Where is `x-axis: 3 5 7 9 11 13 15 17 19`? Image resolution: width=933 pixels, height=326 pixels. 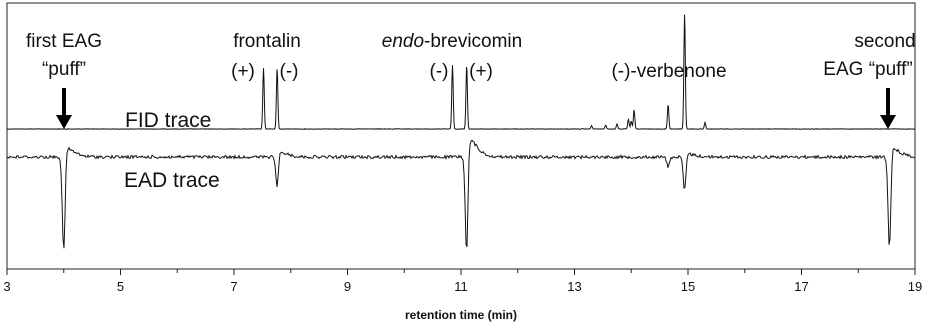 x-axis: 3 5 7 9 11 13 15 17 19 is located at coordinates (462, 281).